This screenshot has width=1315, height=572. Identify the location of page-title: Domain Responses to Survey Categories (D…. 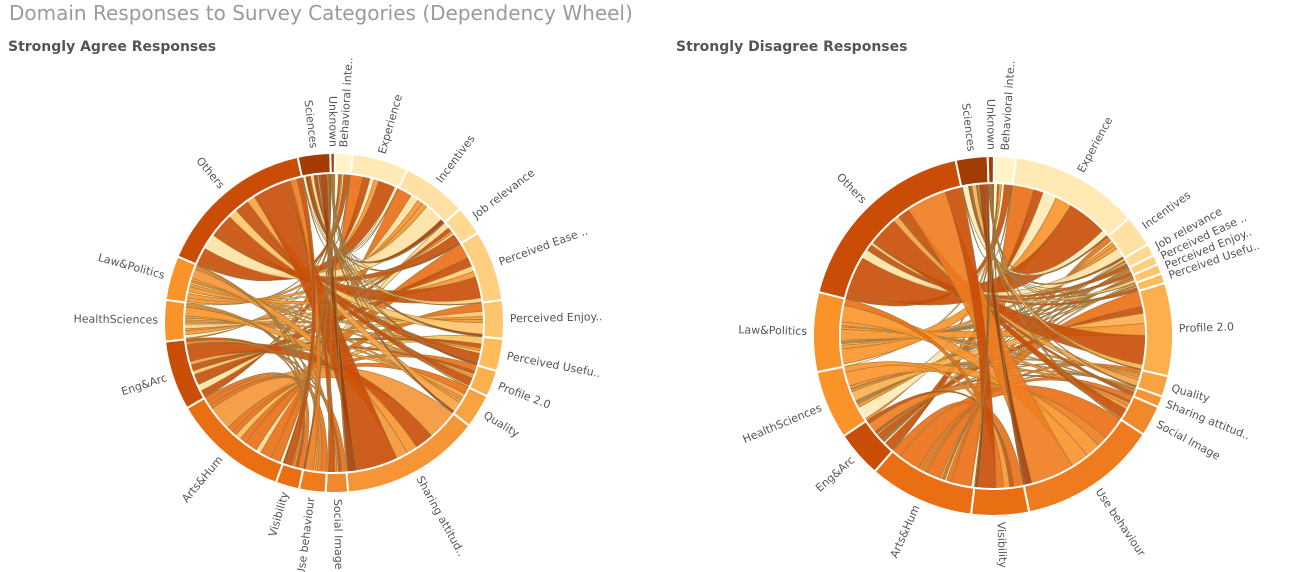
(321, 13).